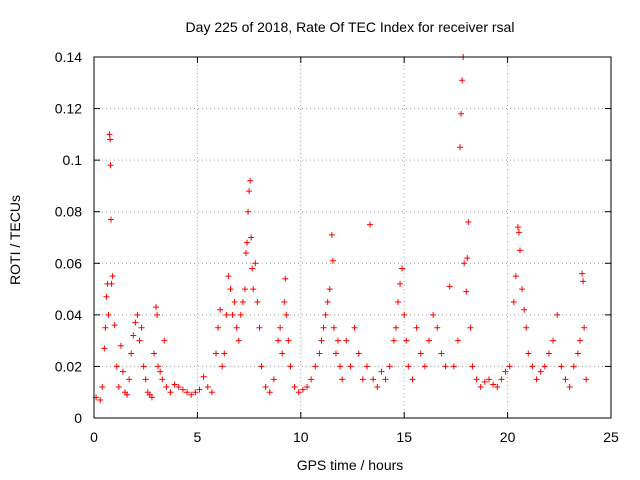  I want to click on x-tick-label: 15, so click(404, 437).